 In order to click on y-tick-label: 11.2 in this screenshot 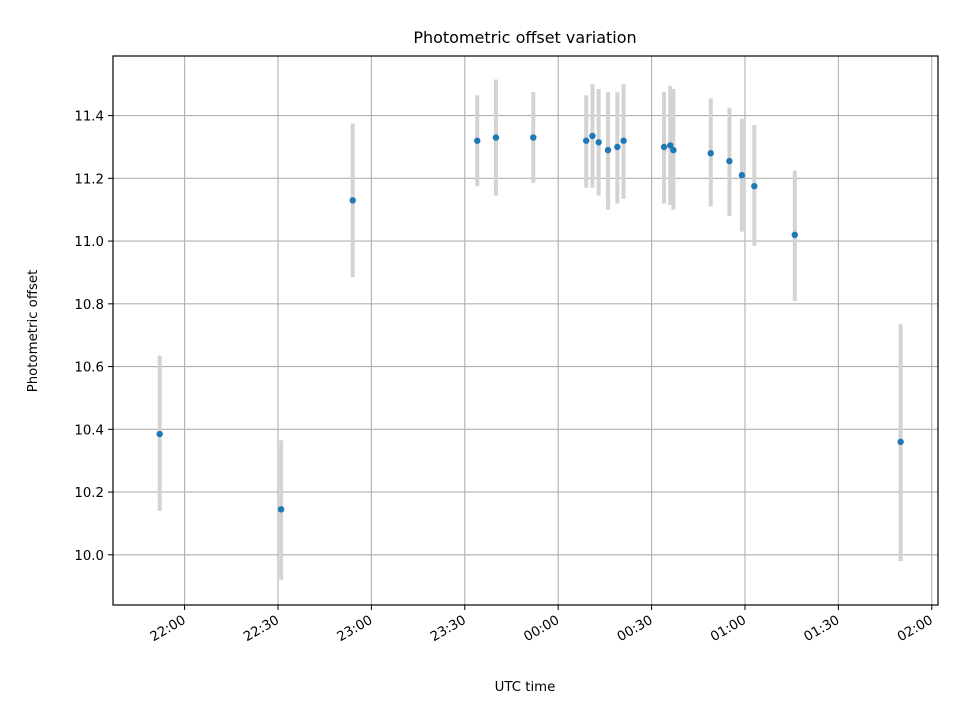, I will do `click(89, 179)`.